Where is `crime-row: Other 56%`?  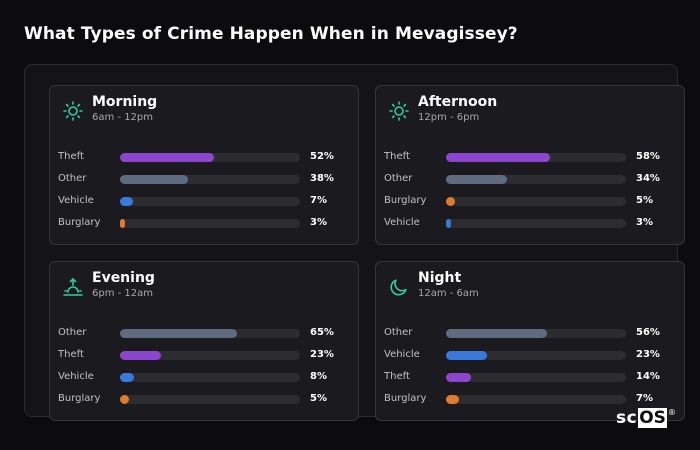 crime-row: Other 56% is located at coordinates (529, 335).